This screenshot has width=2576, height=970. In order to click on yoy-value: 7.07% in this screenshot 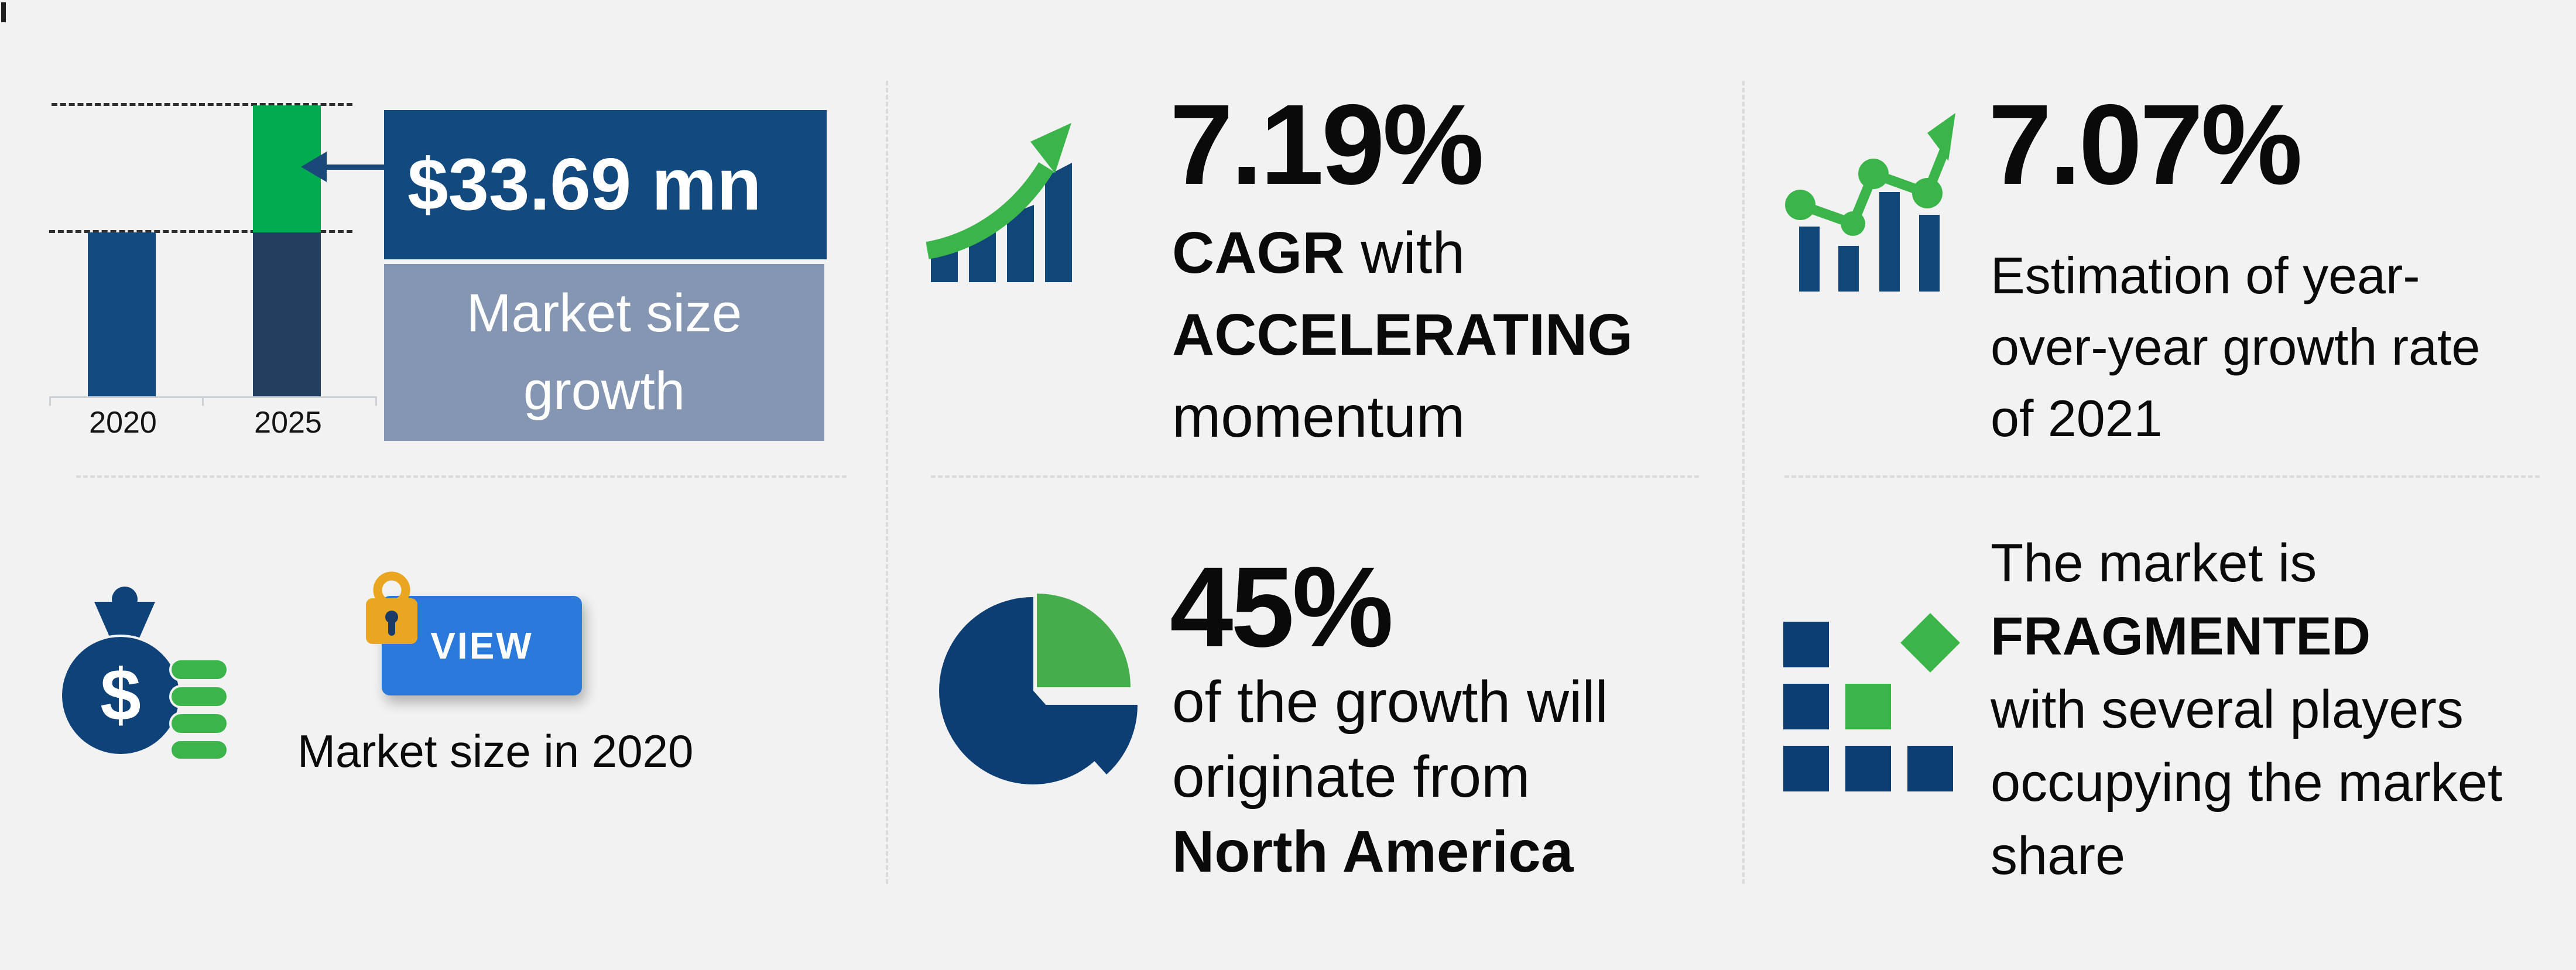, I will do `click(2145, 144)`.